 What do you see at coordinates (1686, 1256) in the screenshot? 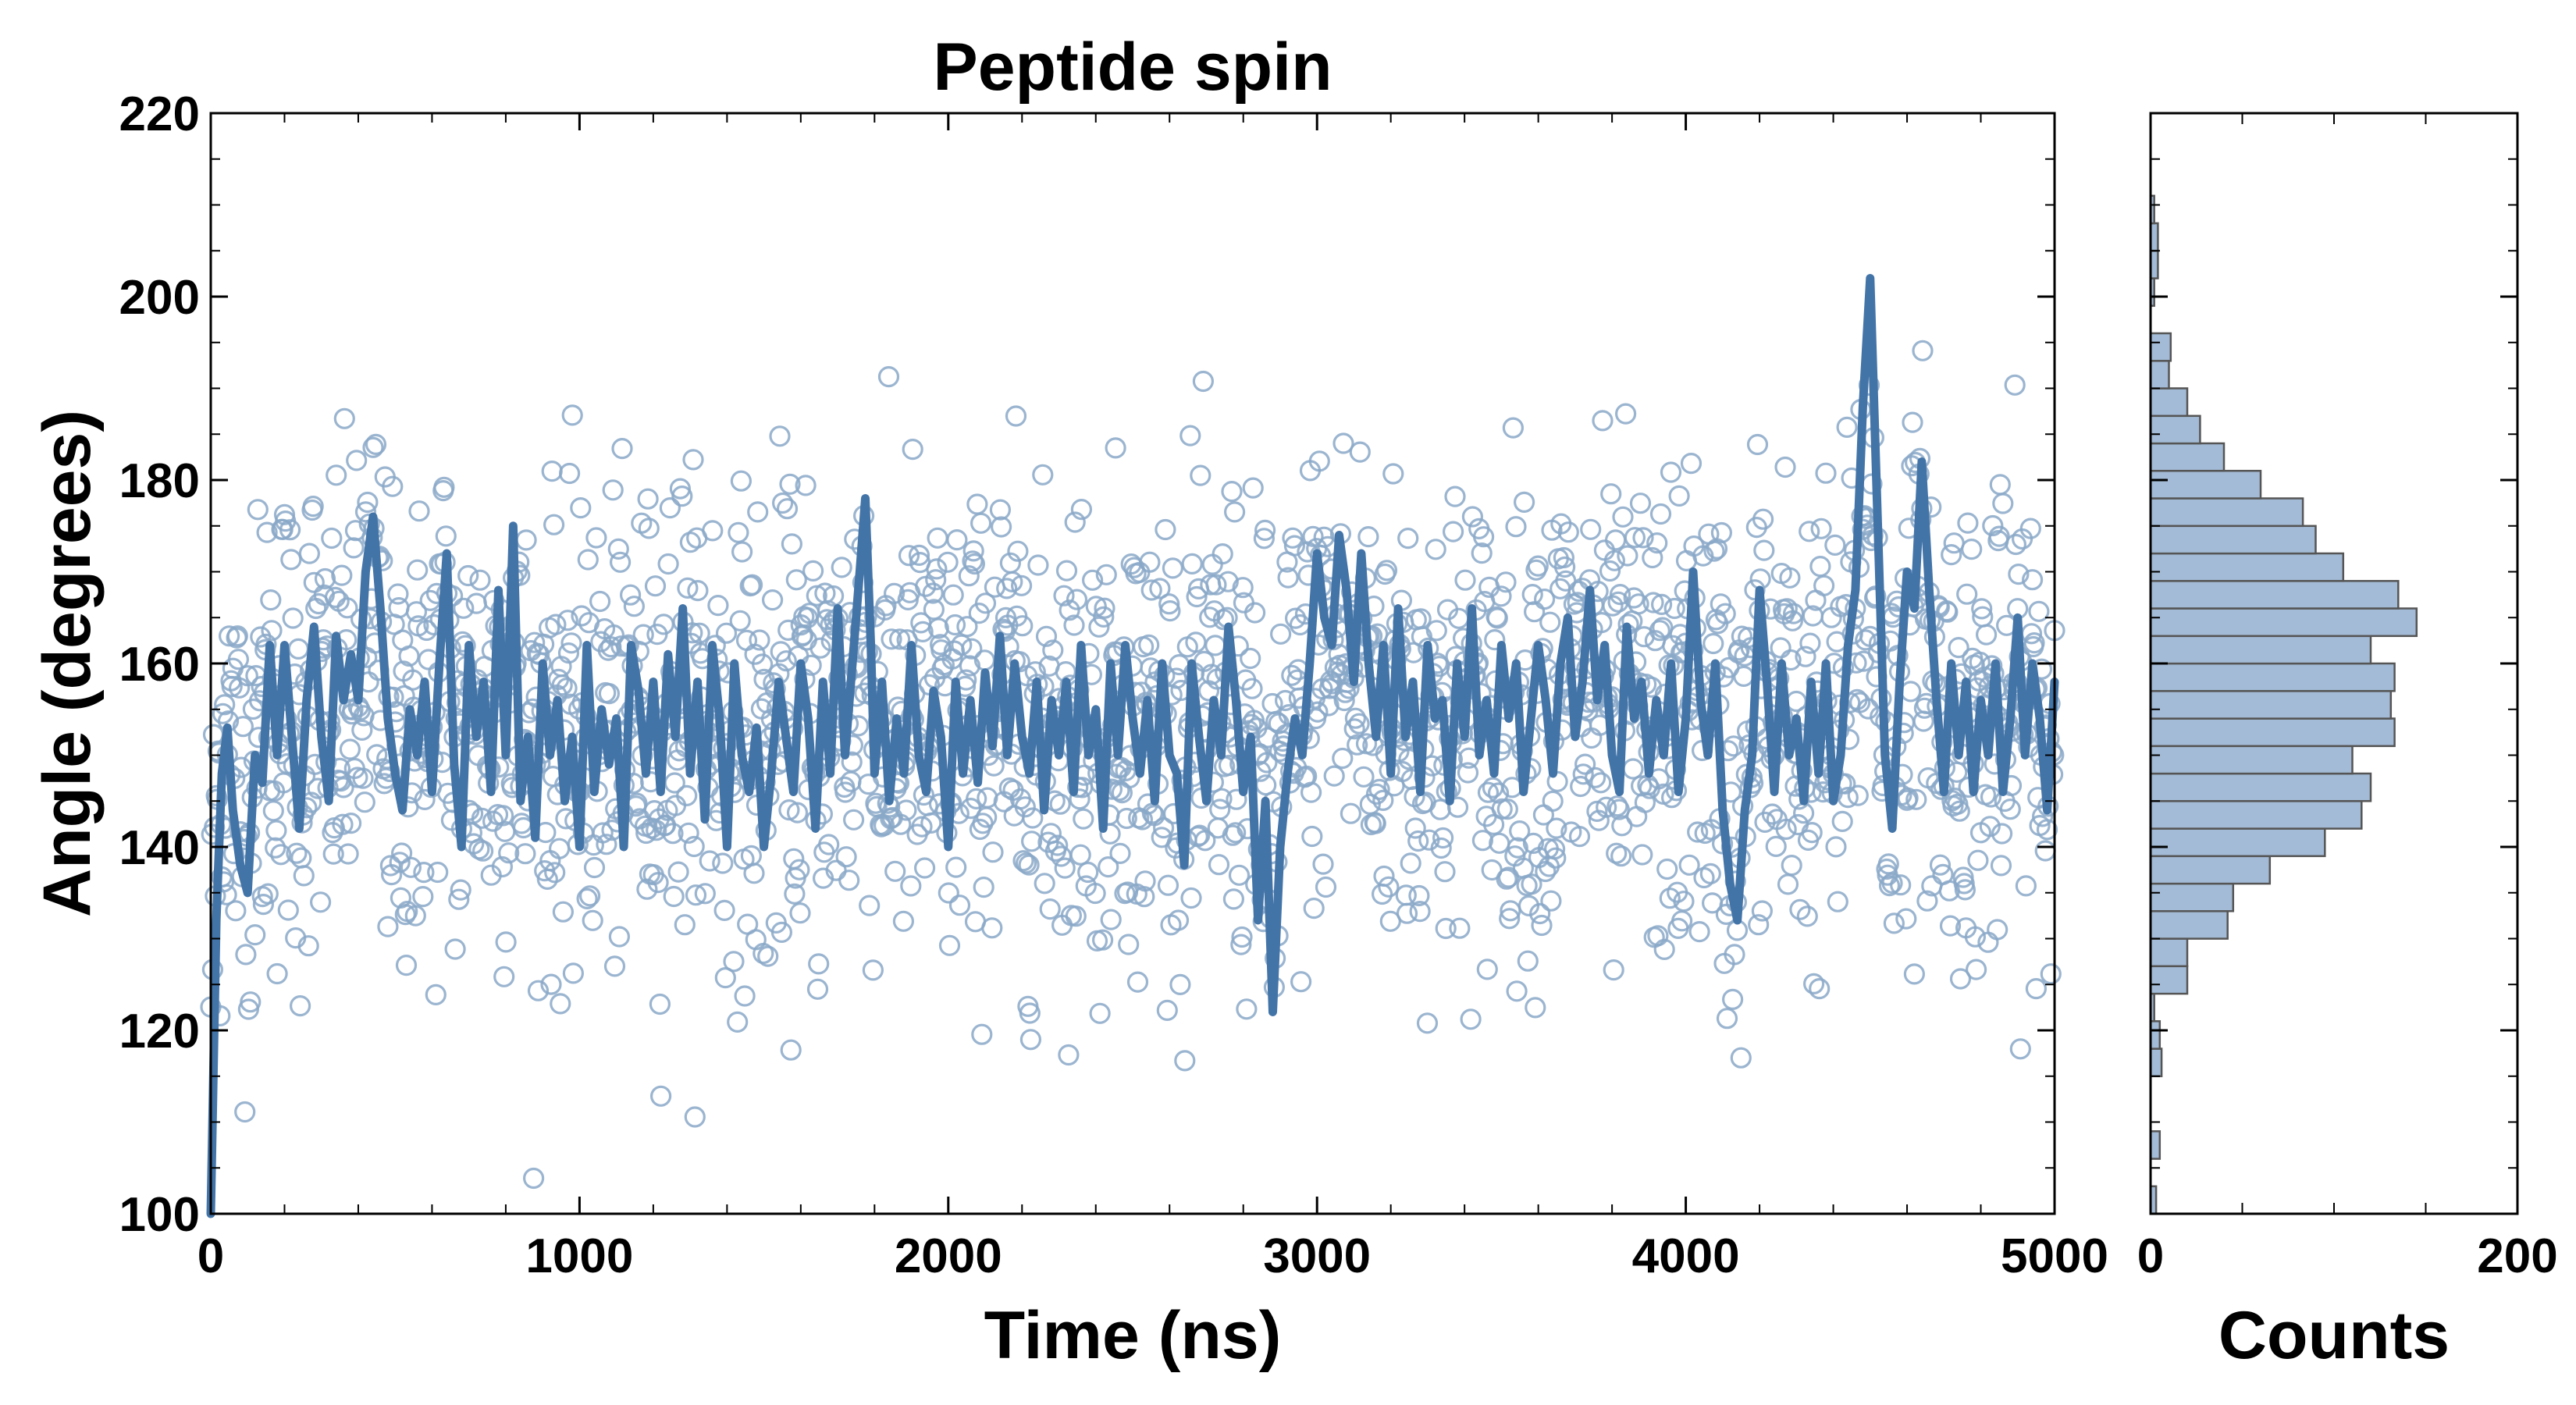
I see `x-tick-label: 4000` at bounding box center [1686, 1256].